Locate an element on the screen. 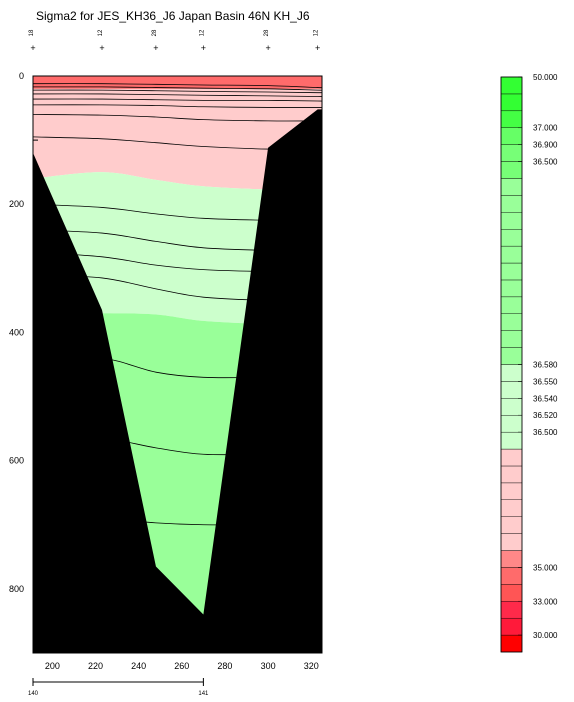 Image resolution: width=574 pixels, height=702 pixels. station-markers: 18 +12 +28 +12 +28 +12 + is located at coordinates (174, 41).